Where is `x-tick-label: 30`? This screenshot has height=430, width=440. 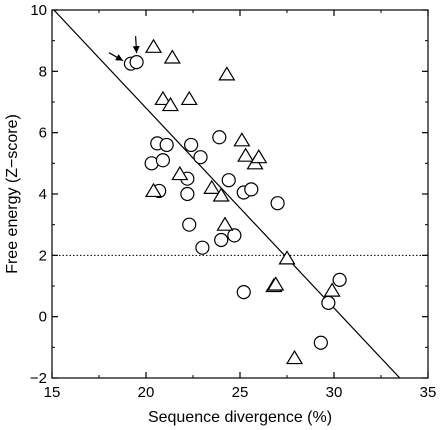 x-tick-label: 30 is located at coordinates (334, 392).